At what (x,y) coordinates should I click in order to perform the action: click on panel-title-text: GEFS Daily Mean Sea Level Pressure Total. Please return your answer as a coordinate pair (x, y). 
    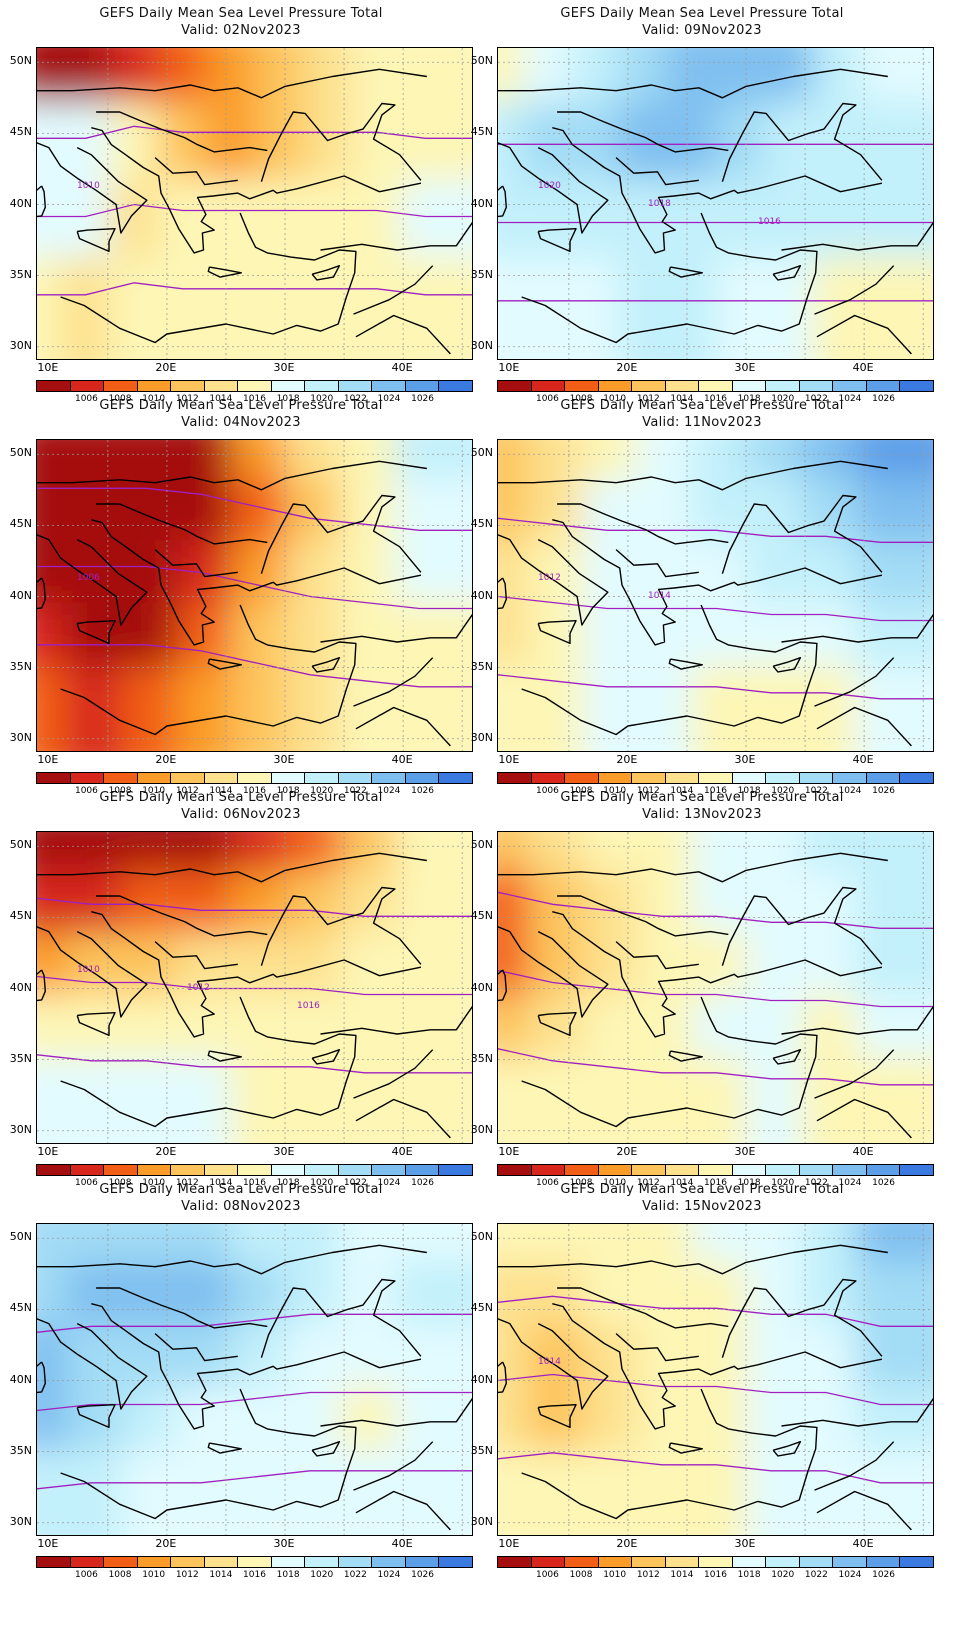
    Looking at the image, I should click on (241, 13).